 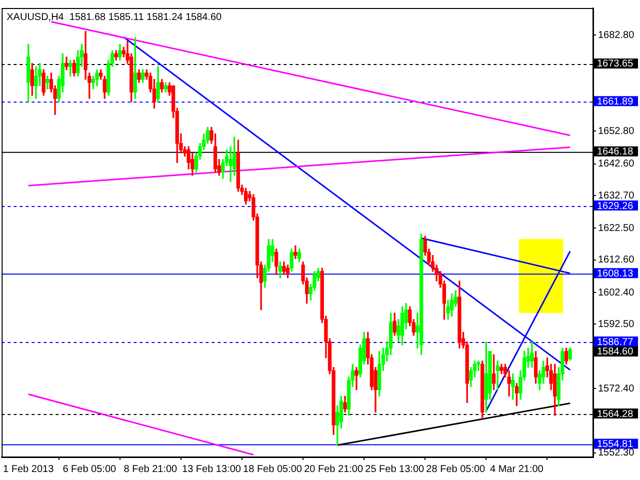 I want to click on ref-line-label: 1673.65, so click(x=615, y=64).